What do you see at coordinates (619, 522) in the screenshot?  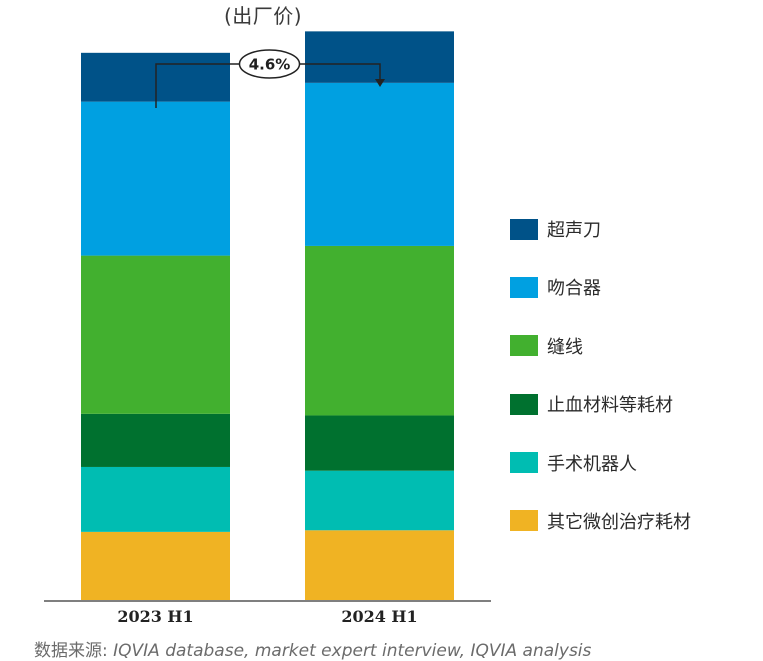 I see `legend-label: 其它微创治疗耗材` at bounding box center [619, 522].